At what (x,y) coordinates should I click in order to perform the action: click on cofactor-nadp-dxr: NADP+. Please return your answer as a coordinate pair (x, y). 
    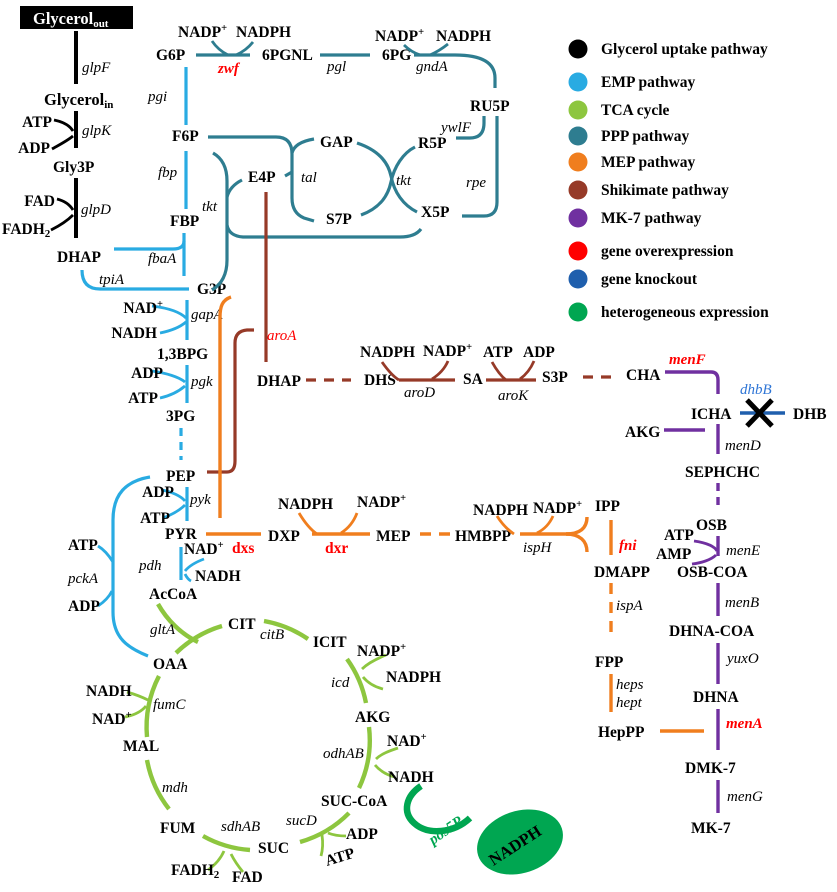
    Looking at the image, I should click on (381, 502).